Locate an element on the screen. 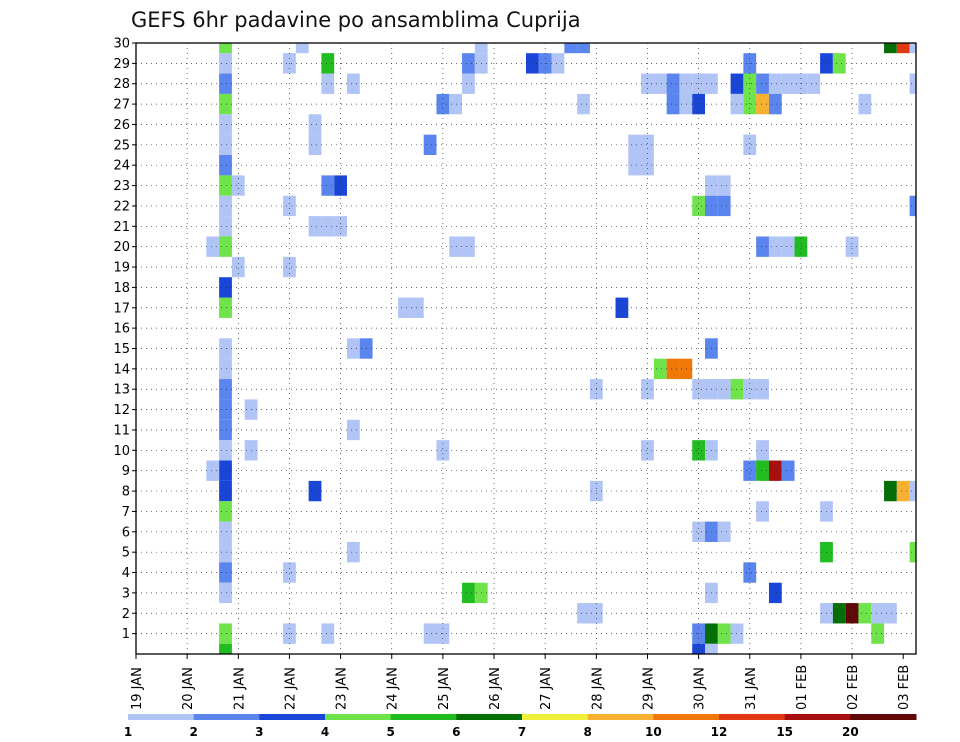 The height and width of the screenshot is (742, 960). y-tick-label: 25 is located at coordinates (121, 145).